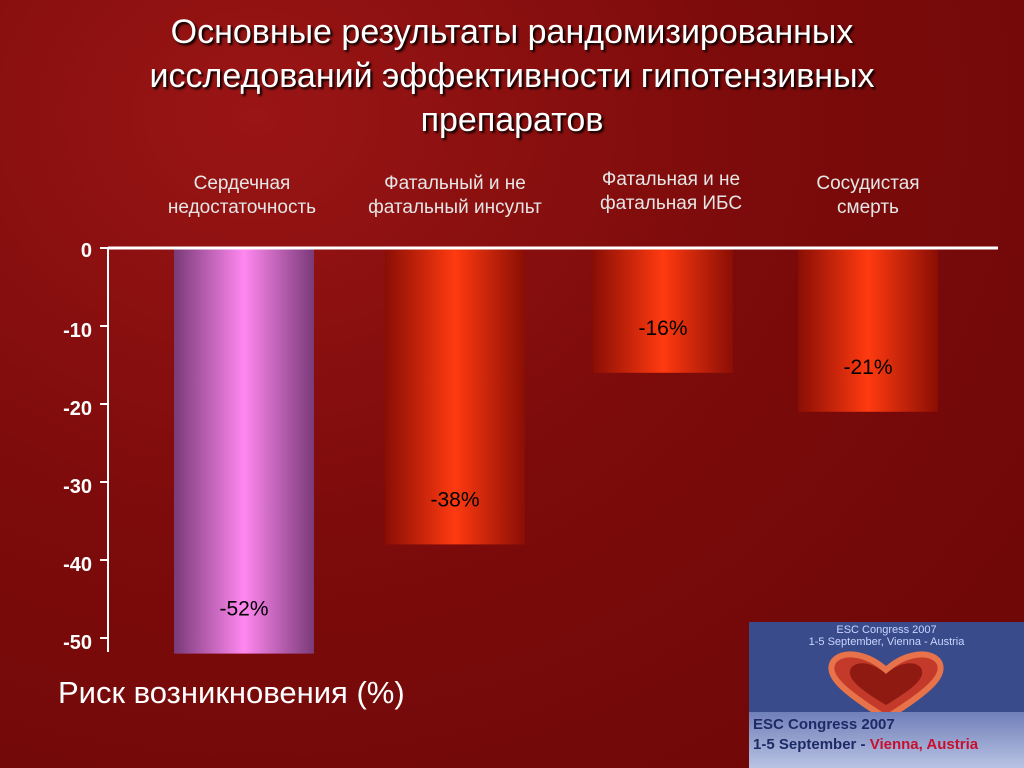  What do you see at coordinates (512, 120) in the screenshot?
I see `title-line-3: препаратов` at bounding box center [512, 120].